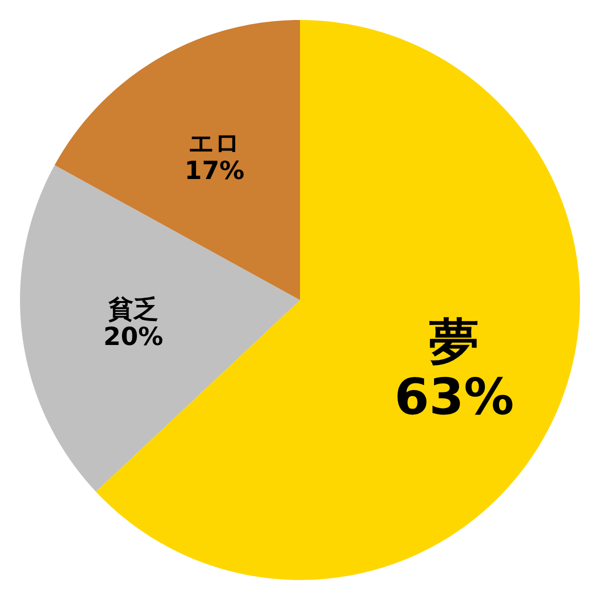 Image resolution: width=600 pixels, height=600 pixels. What do you see at coordinates (133, 336) in the screenshot?
I see `data-label: 20%` at bounding box center [133, 336].